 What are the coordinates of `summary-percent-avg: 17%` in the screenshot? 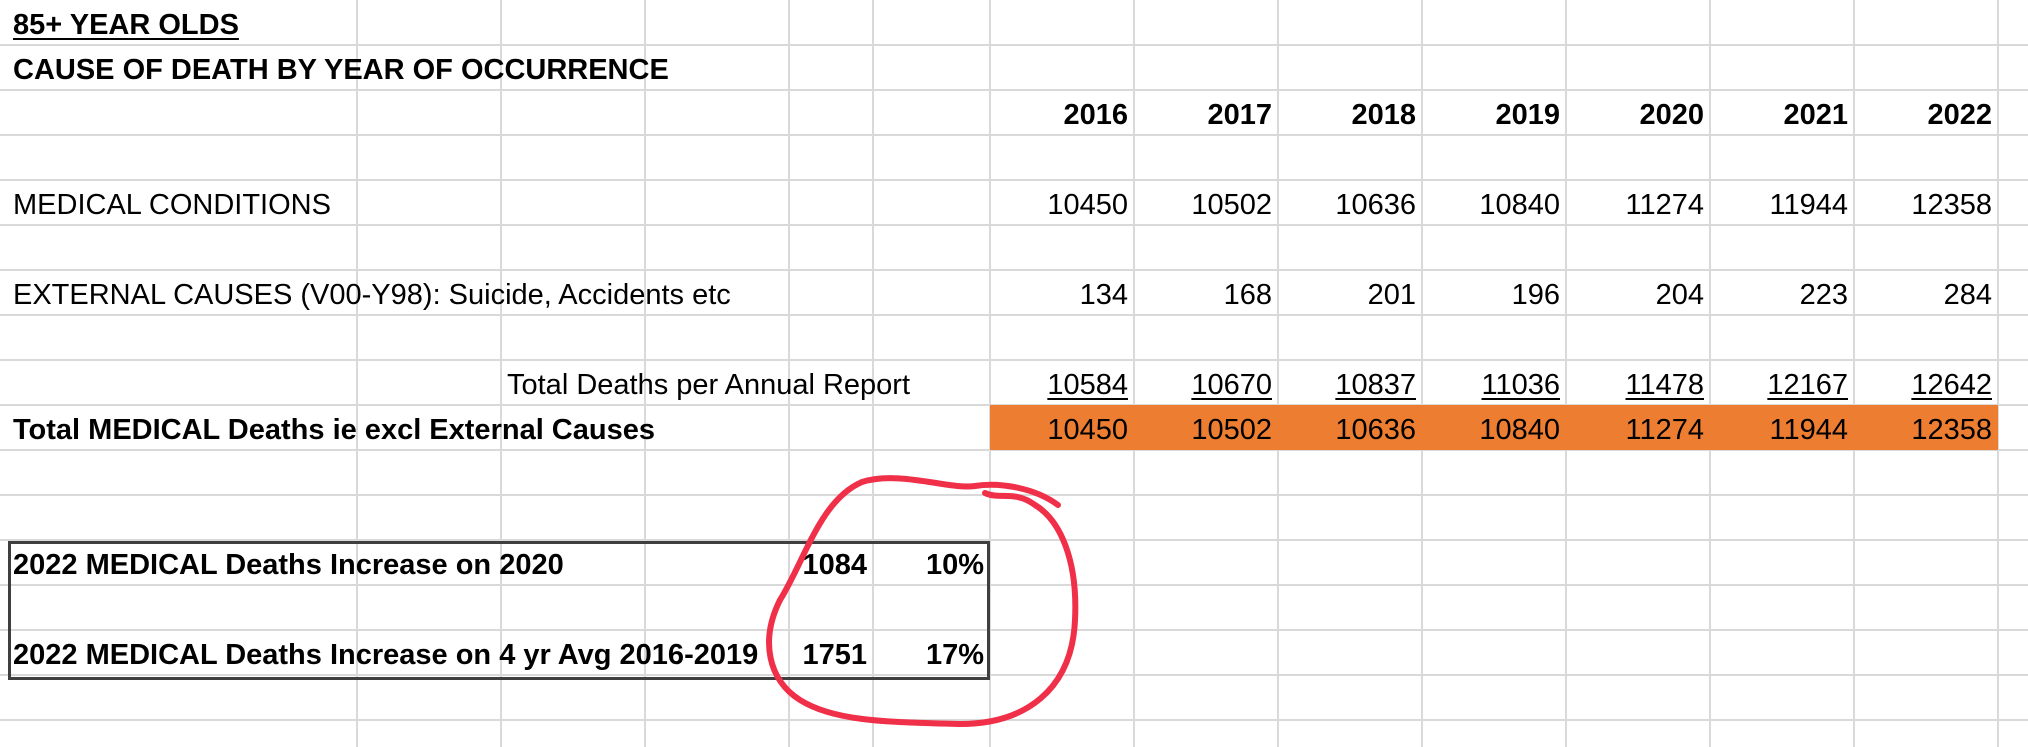 It's located at (954, 655).